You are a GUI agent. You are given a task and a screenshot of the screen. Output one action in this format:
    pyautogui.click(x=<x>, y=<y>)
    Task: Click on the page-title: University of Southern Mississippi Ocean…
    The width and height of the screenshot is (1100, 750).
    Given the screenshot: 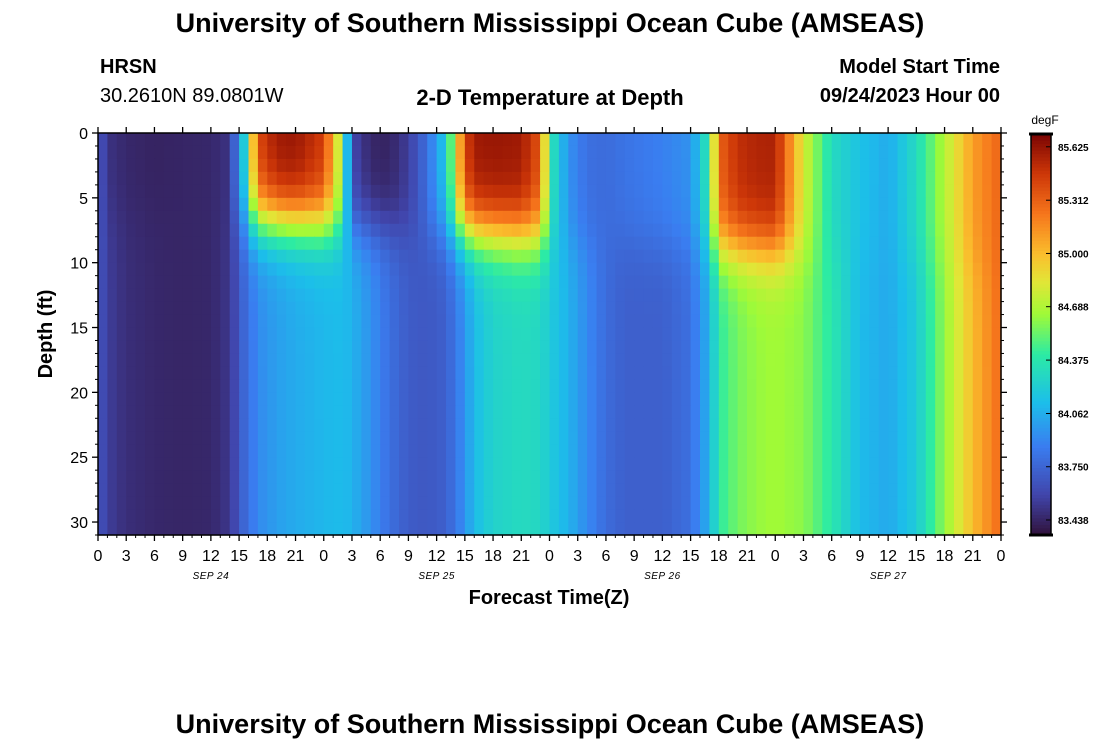 What is the action you would take?
    pyautogui.click(x=550, y=23)
    